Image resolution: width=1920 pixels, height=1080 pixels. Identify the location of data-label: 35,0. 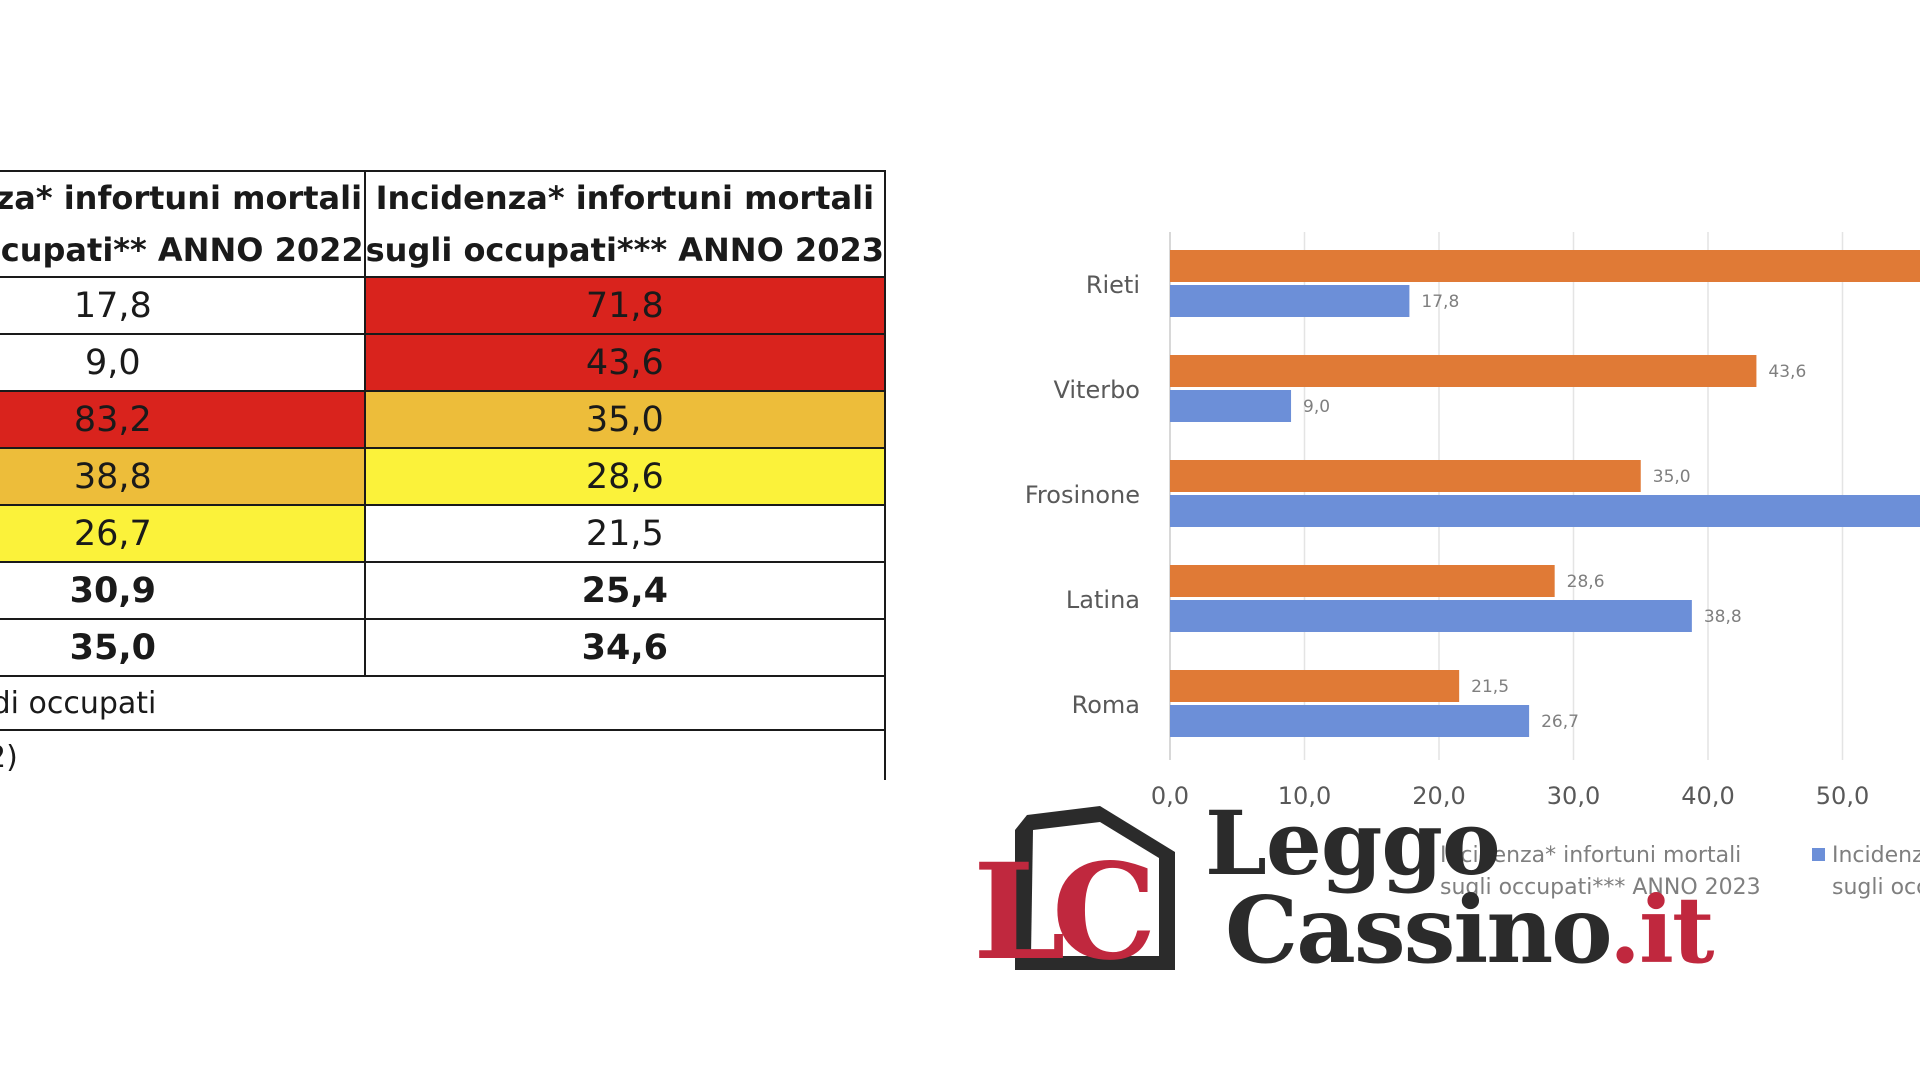
(1672, 477).